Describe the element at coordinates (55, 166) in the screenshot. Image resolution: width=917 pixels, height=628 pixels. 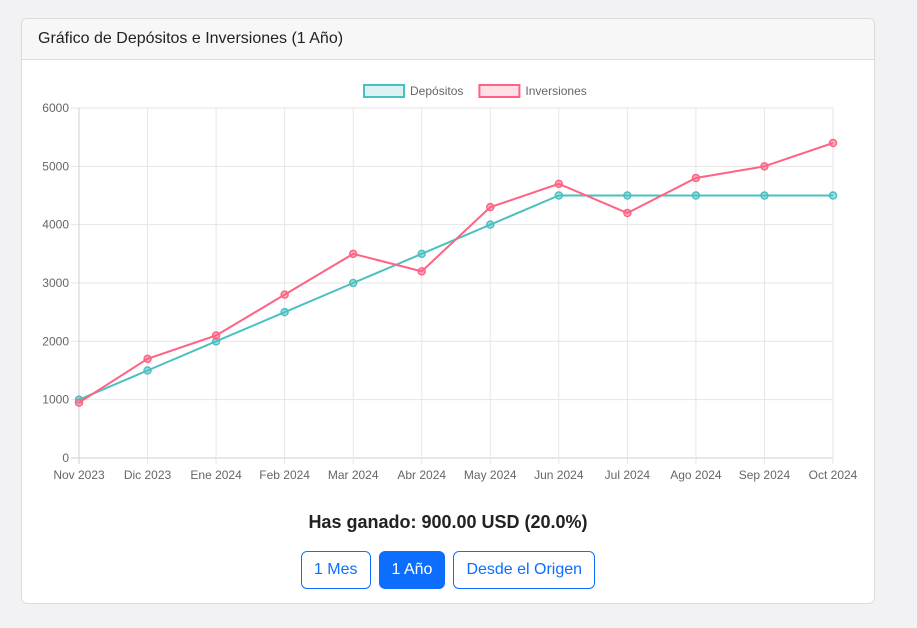
I see `y-tick-label: 5000` at that location.